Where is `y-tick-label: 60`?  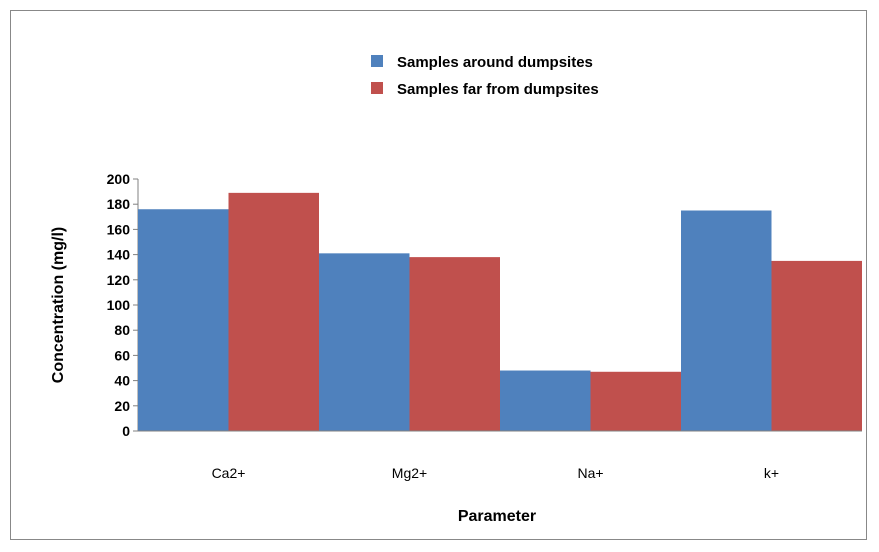 y-tick-label: 60 is located at coordinates (122, 355).